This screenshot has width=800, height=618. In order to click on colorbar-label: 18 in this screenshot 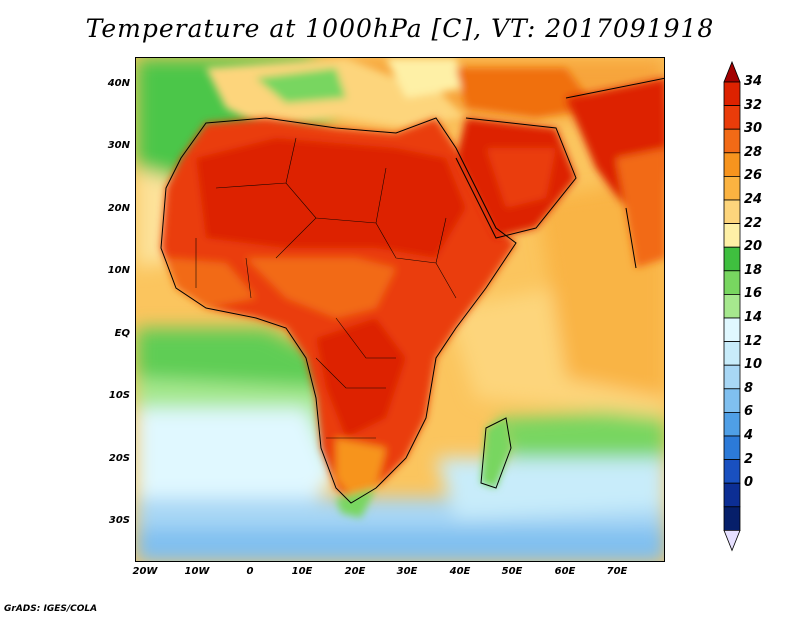, I will do `click(753, 270)`.